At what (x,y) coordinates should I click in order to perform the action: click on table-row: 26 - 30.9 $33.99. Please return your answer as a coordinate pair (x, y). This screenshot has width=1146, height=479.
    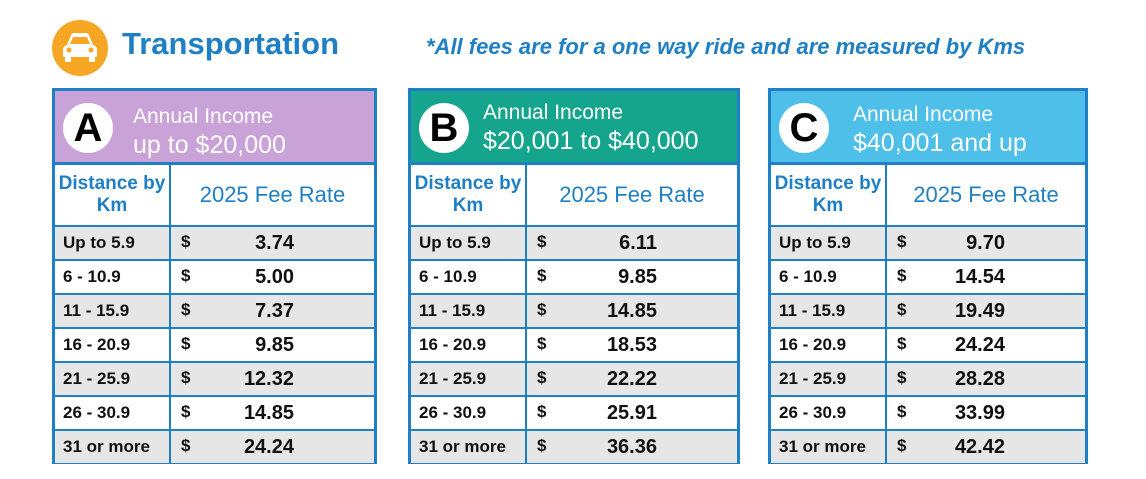
    Looking at the image, I should click on (928, 413).